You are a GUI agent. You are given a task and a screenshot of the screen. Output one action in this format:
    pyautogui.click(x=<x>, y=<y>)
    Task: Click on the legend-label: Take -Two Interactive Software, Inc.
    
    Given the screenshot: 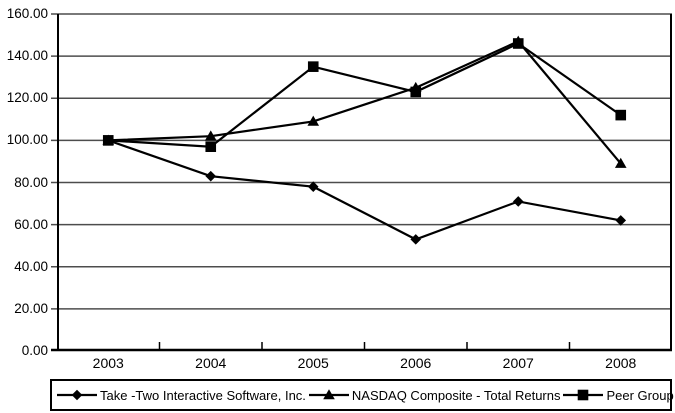 What is the action you would take?
    pyautogui.click(x=203, y=395)
    